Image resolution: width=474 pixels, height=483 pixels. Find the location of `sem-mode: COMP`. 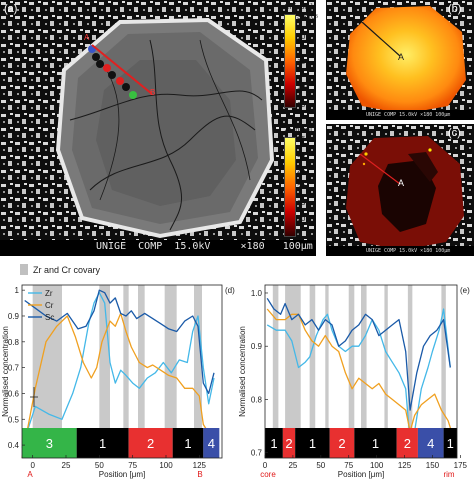

sem-mode: COMP is located at coordinates (150, 246).